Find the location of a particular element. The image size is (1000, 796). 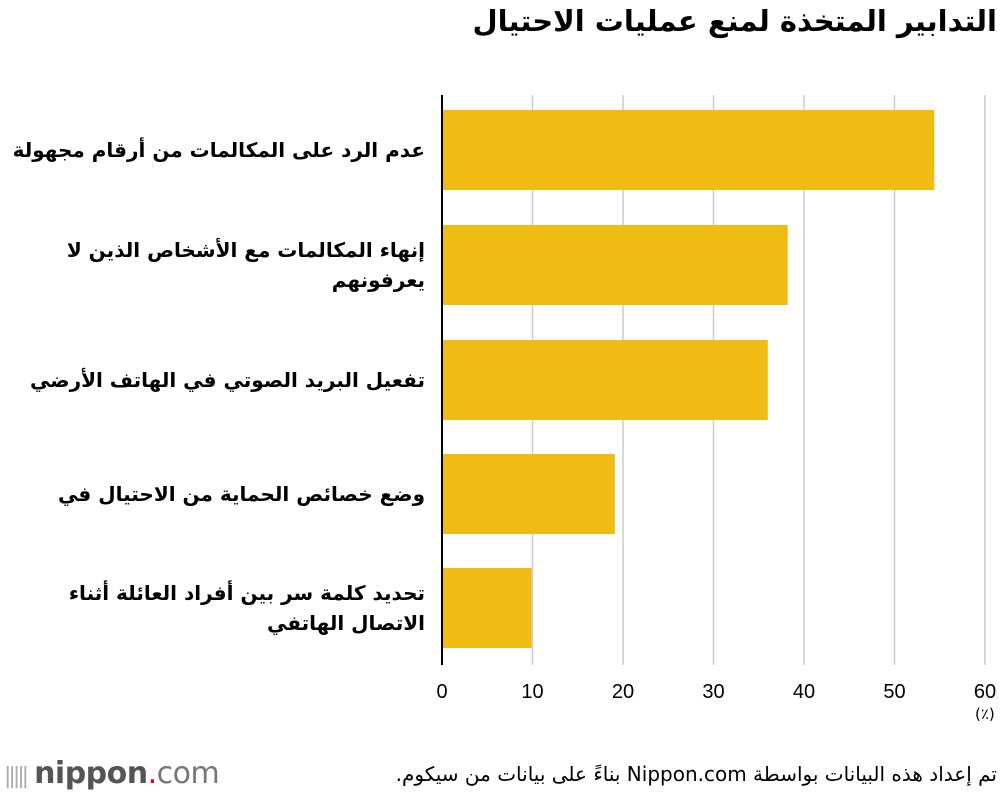

x-tick-label: 0 is located at coordinates (441, 692).